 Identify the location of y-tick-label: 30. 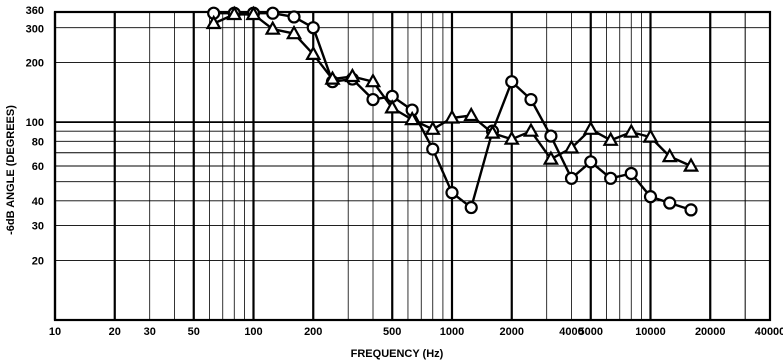
(38, 227).